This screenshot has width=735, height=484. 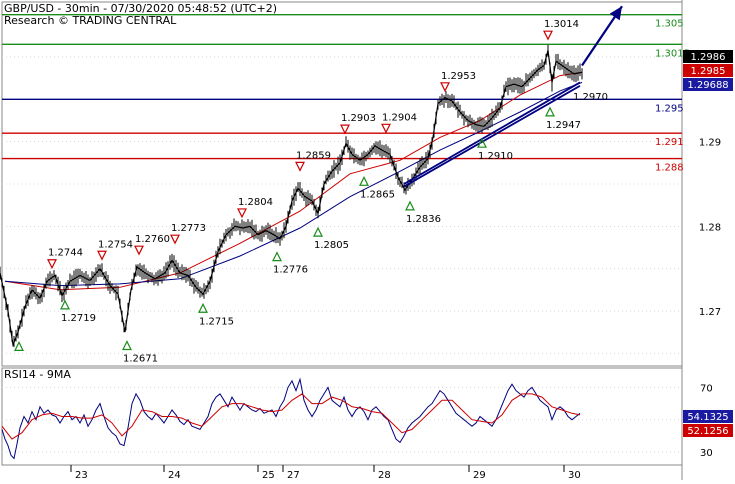 What do you see at coordinates (290, 270) in the screenshot?
I see `swing-low-label: 1.2776` at bounding box center [290, 270].